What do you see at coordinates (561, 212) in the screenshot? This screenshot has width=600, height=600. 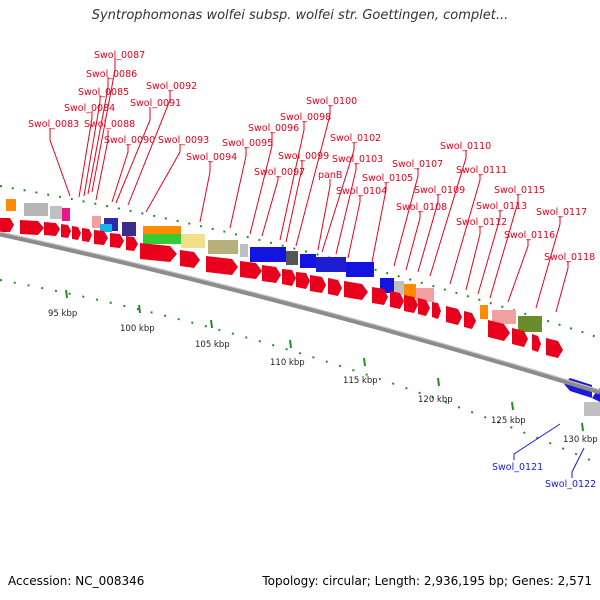 I see `gene-label: Swol_0117` at bounding box center [561, 212].